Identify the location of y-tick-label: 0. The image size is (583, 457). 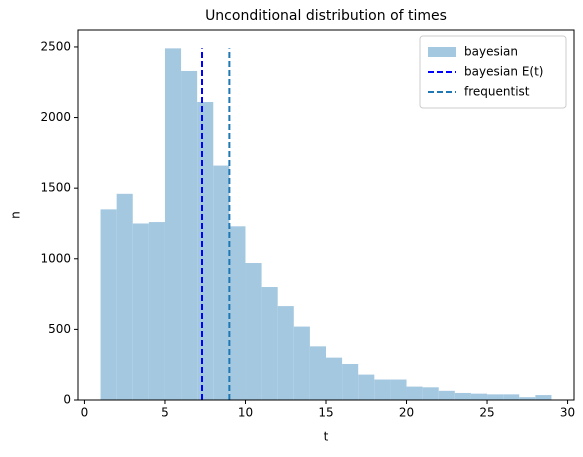
(67, 400).